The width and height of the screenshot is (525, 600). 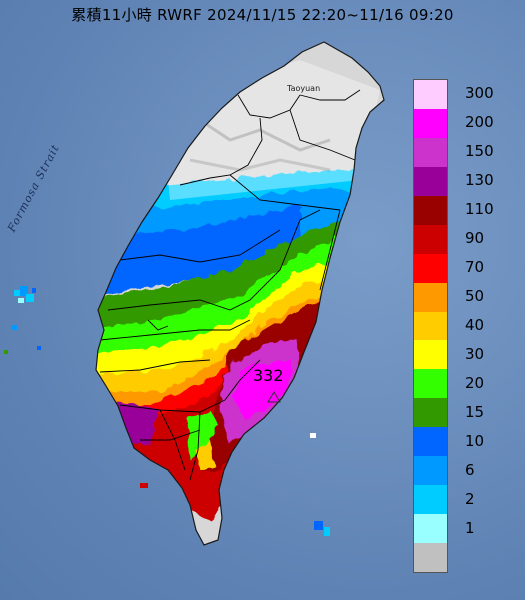 What do you see at coordinates (475, 353) in the screenshot?
I see `scale-label-30: 30` at bounding box center [475, 353].